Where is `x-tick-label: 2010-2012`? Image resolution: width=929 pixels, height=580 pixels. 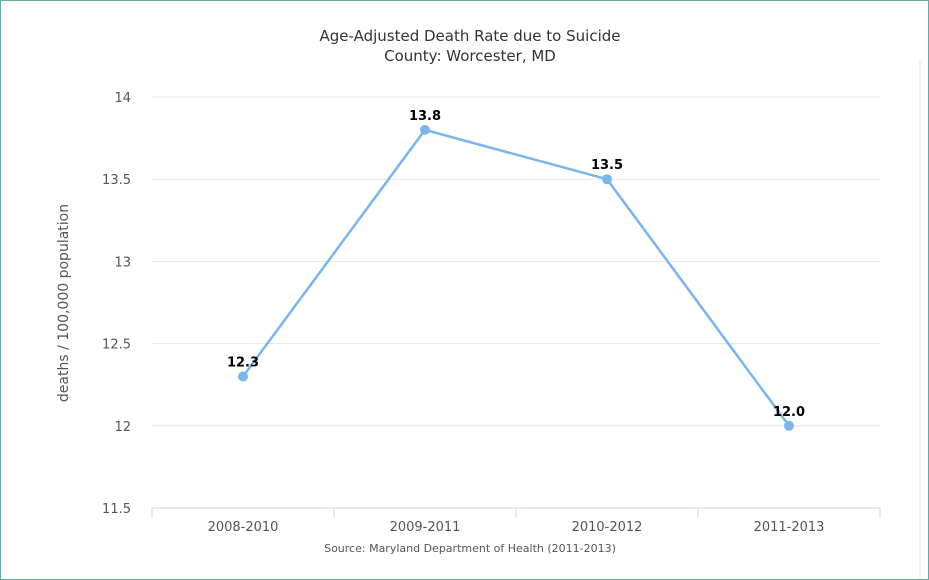 x-tick-label: 2010-2012 is located at coordinates (607, 527).